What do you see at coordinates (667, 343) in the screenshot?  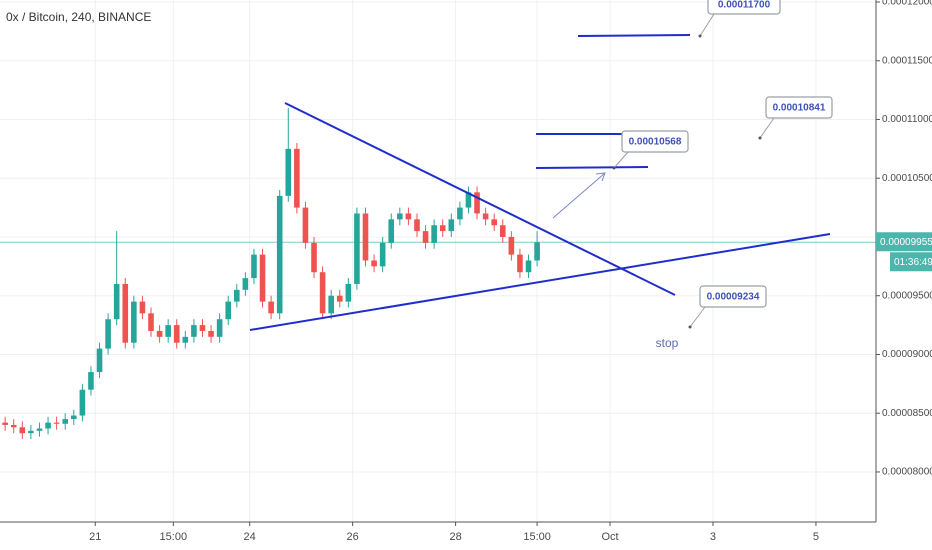 I see `annotation-text: stop` at bounding box center [667, 343].